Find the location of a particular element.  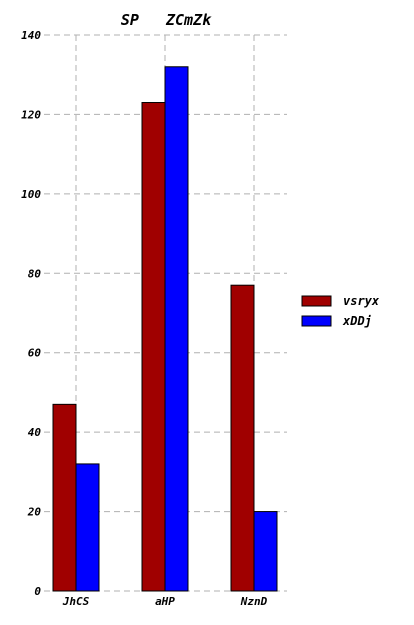

y-tick-label: 80 is located at coordinates (35, 273).